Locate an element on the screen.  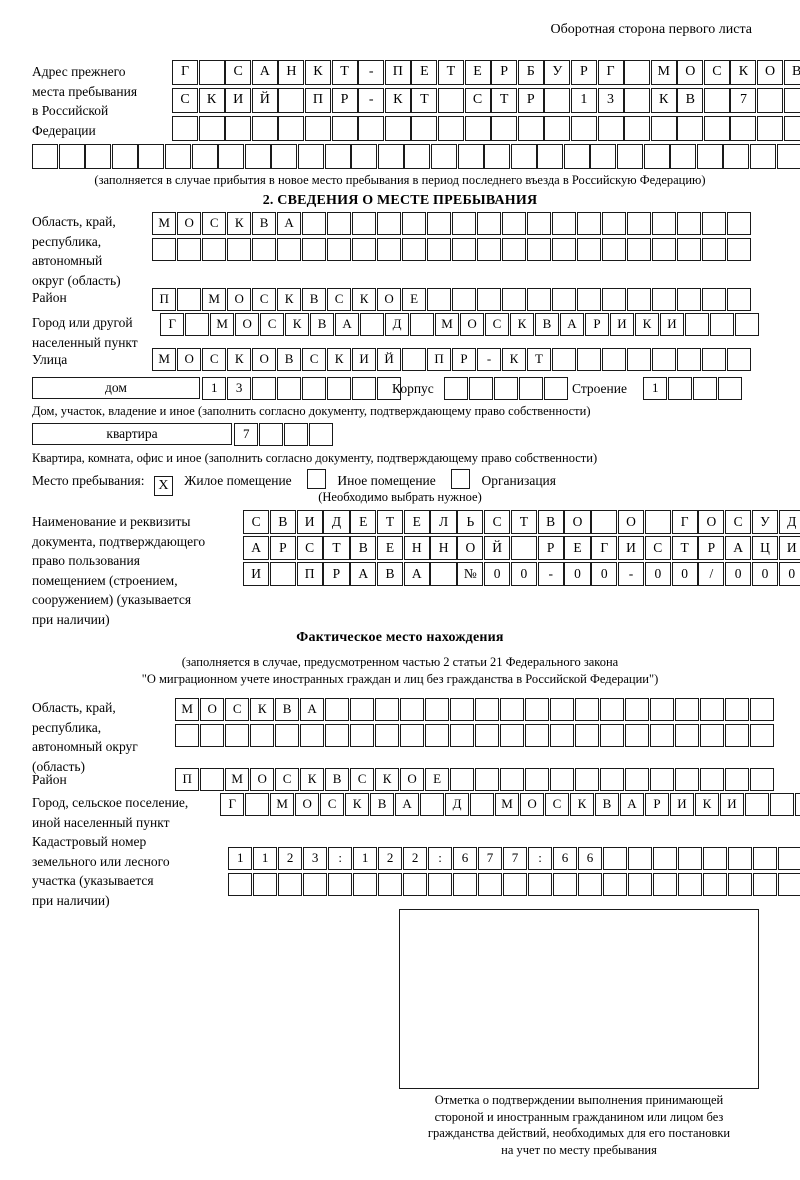
char-cell: М is located at coordinates (164, 359).